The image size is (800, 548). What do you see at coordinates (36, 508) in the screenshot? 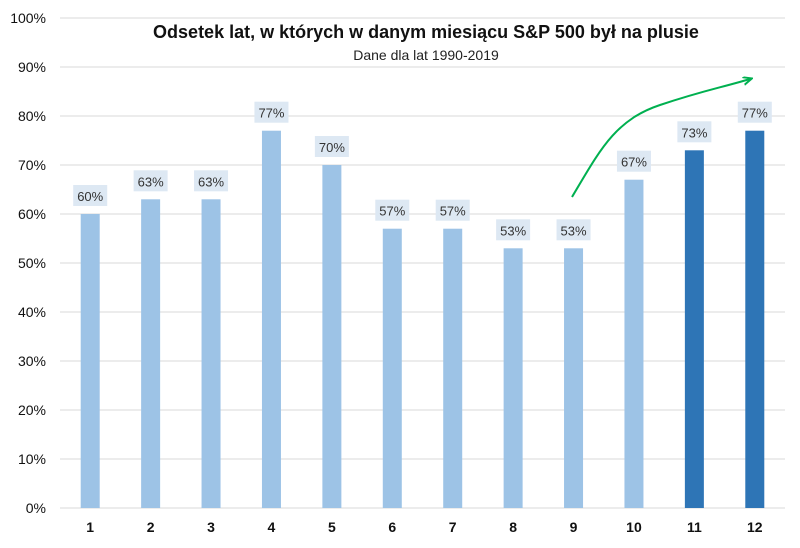
I see `y-tick-label: 0%` at bounding box center [36, 508].